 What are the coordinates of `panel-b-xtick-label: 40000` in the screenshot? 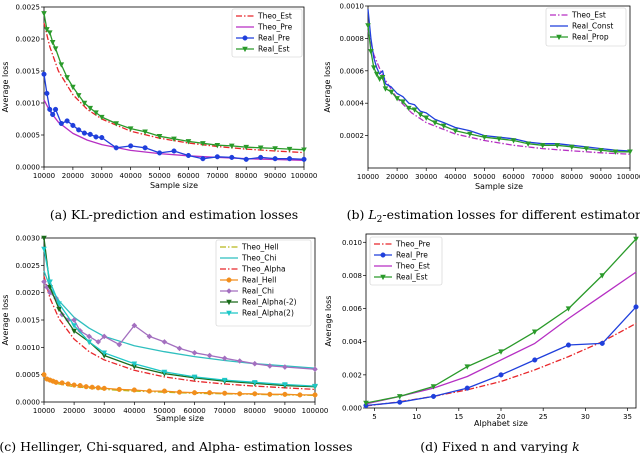 It's located at (455, 177).